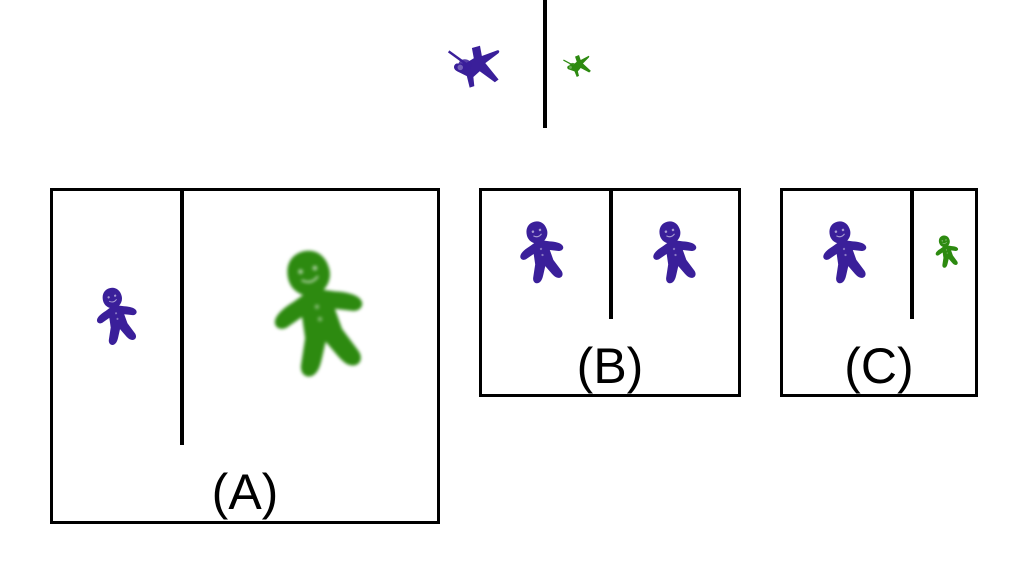 This screenshot has width=1027, height=574. I want to click on option-a-divider, so click(182, 318).